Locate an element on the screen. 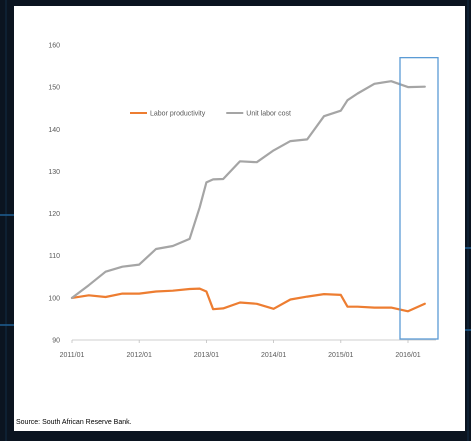 Image resolution: width=471 pixels, height=441 pixels. legend-label-unit-labor-cost: Unit labor cost is located at coordinates (268, 114).